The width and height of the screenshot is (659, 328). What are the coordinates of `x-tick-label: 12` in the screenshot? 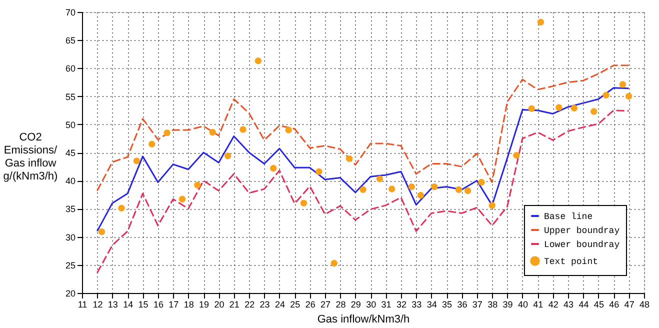 It's located at (97, 305).